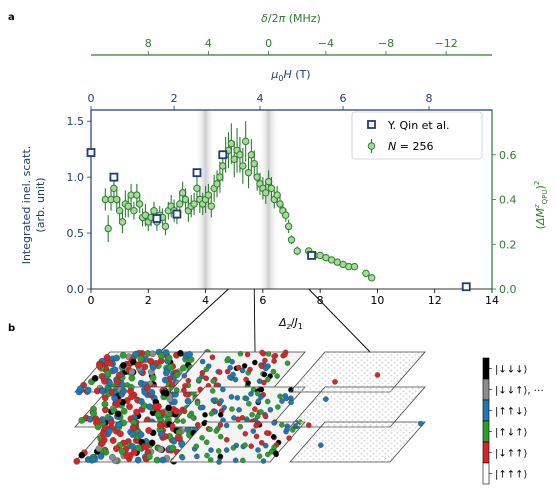 This screenshot has width=557, height=500. What do you see at coordinates (511, 412) in the screenshot?
I see `state-label-2: |↑↑↓⟩` at bounding box center [511, 412].